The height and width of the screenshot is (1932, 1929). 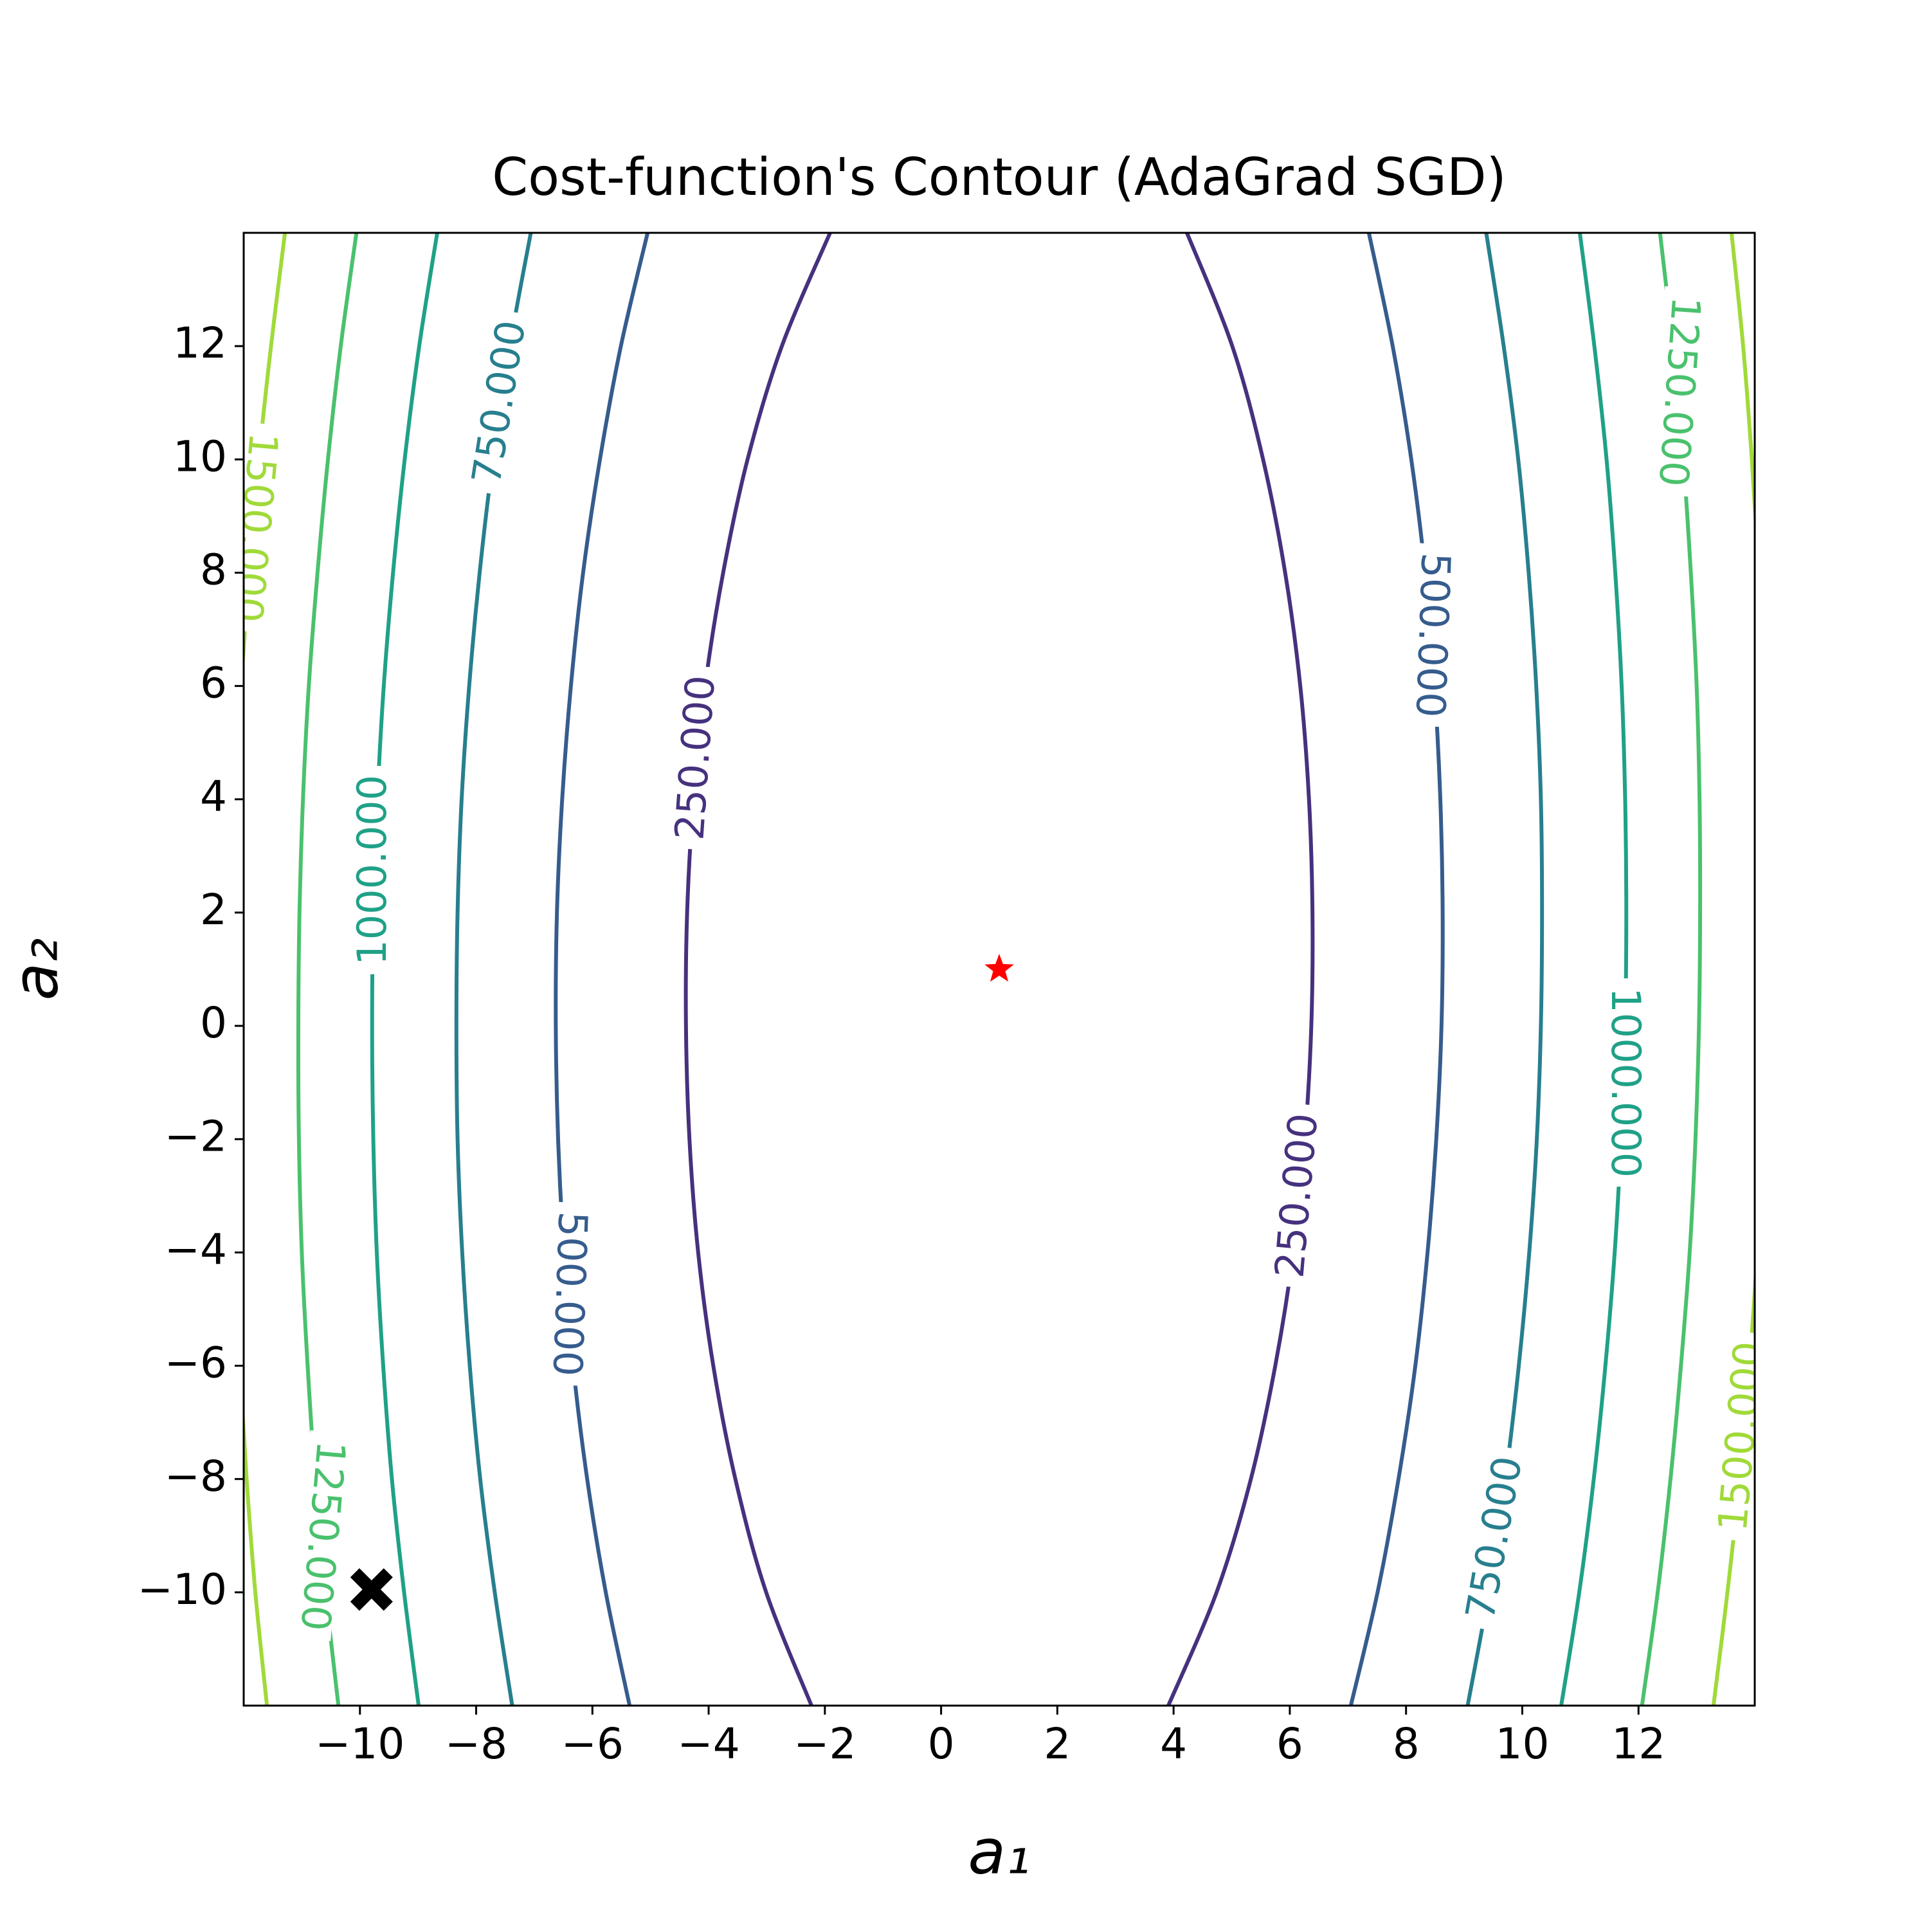 What do you see at coordinates (213, 910) in the screenshot?
I see `y-tick-label: 2` at bounding box center [213, 910].